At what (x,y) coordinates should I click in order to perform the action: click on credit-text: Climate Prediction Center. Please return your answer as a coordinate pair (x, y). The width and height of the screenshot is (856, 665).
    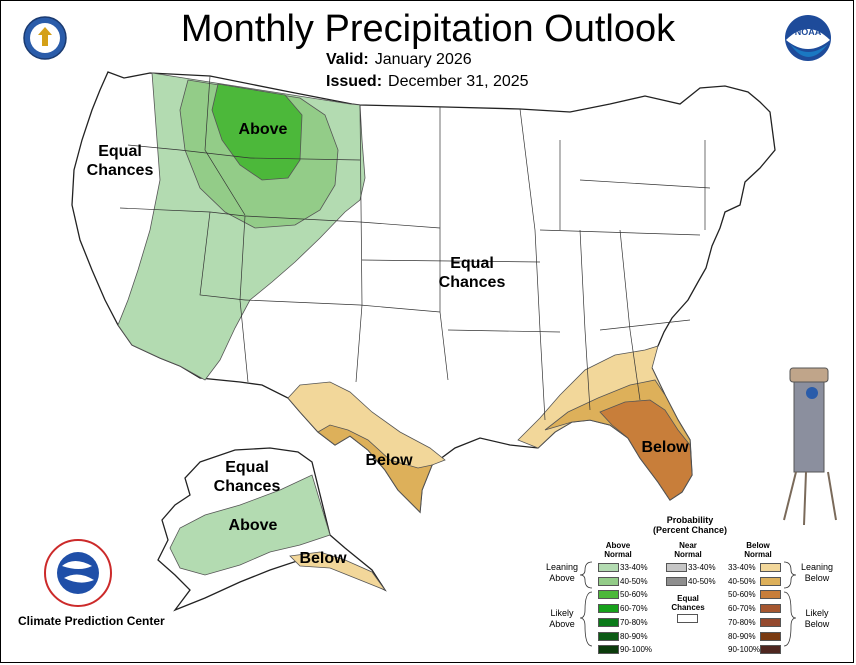
    Looking at the image, I should click on (91, 621).